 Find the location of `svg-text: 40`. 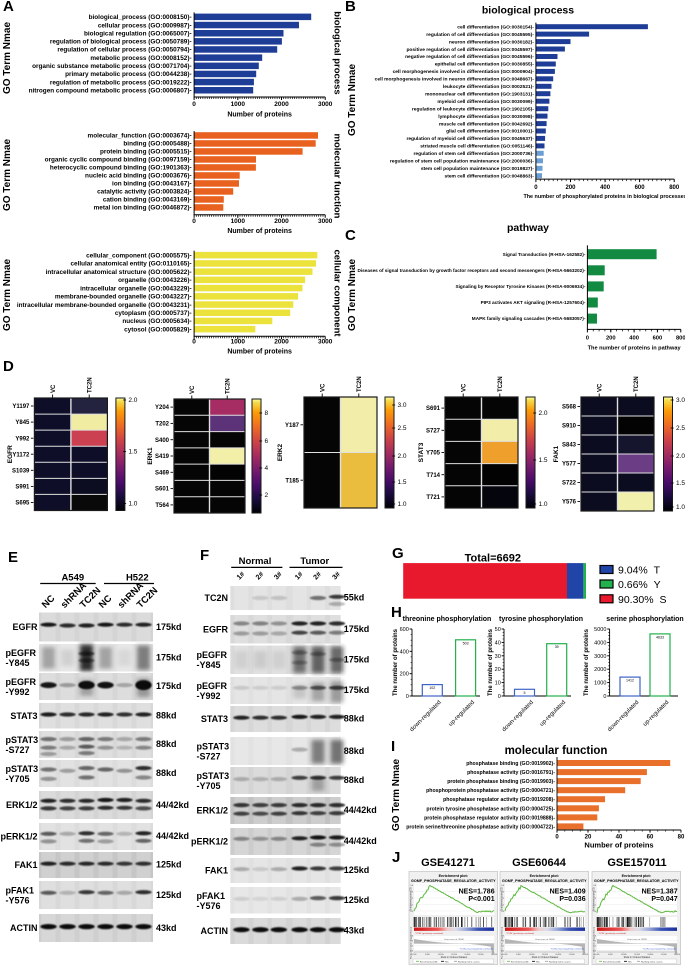

svg-text: 40 is located at coordinates (619, 838).